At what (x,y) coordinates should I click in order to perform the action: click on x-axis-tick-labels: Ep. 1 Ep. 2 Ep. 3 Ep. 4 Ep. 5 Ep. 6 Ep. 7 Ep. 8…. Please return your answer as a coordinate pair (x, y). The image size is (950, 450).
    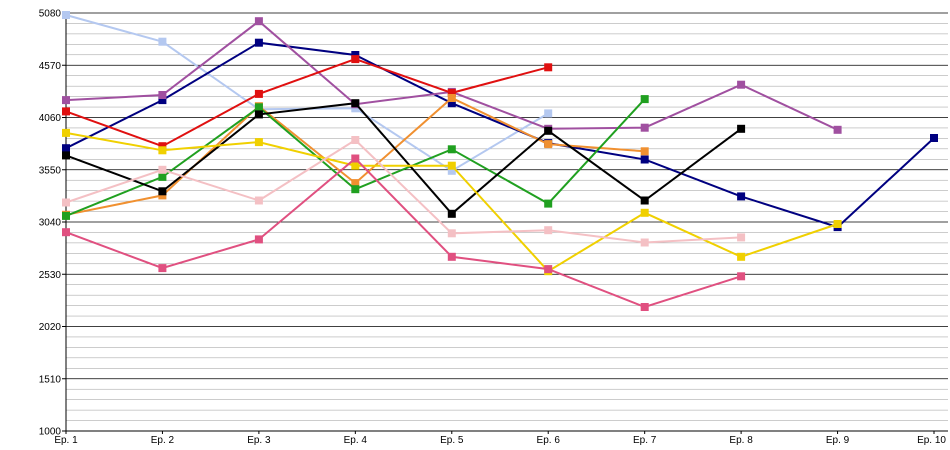
    Looking at the image, I should click on (500, 438).